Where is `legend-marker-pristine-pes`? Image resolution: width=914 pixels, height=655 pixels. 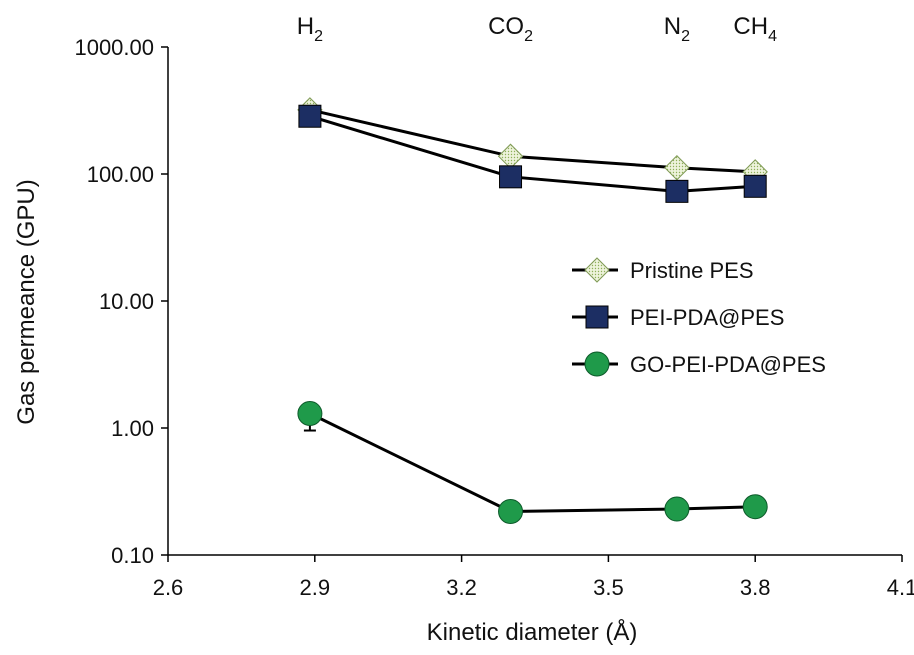
legend-marker-pristine-pes is located at coordinates (597, 270).